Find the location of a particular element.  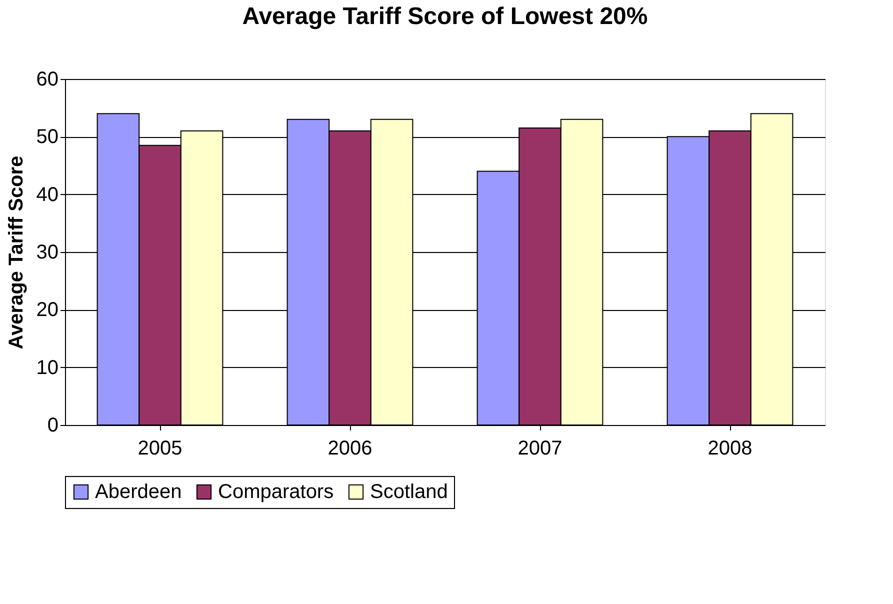

legend-label: Comparators is located at coordinates (276, 492).